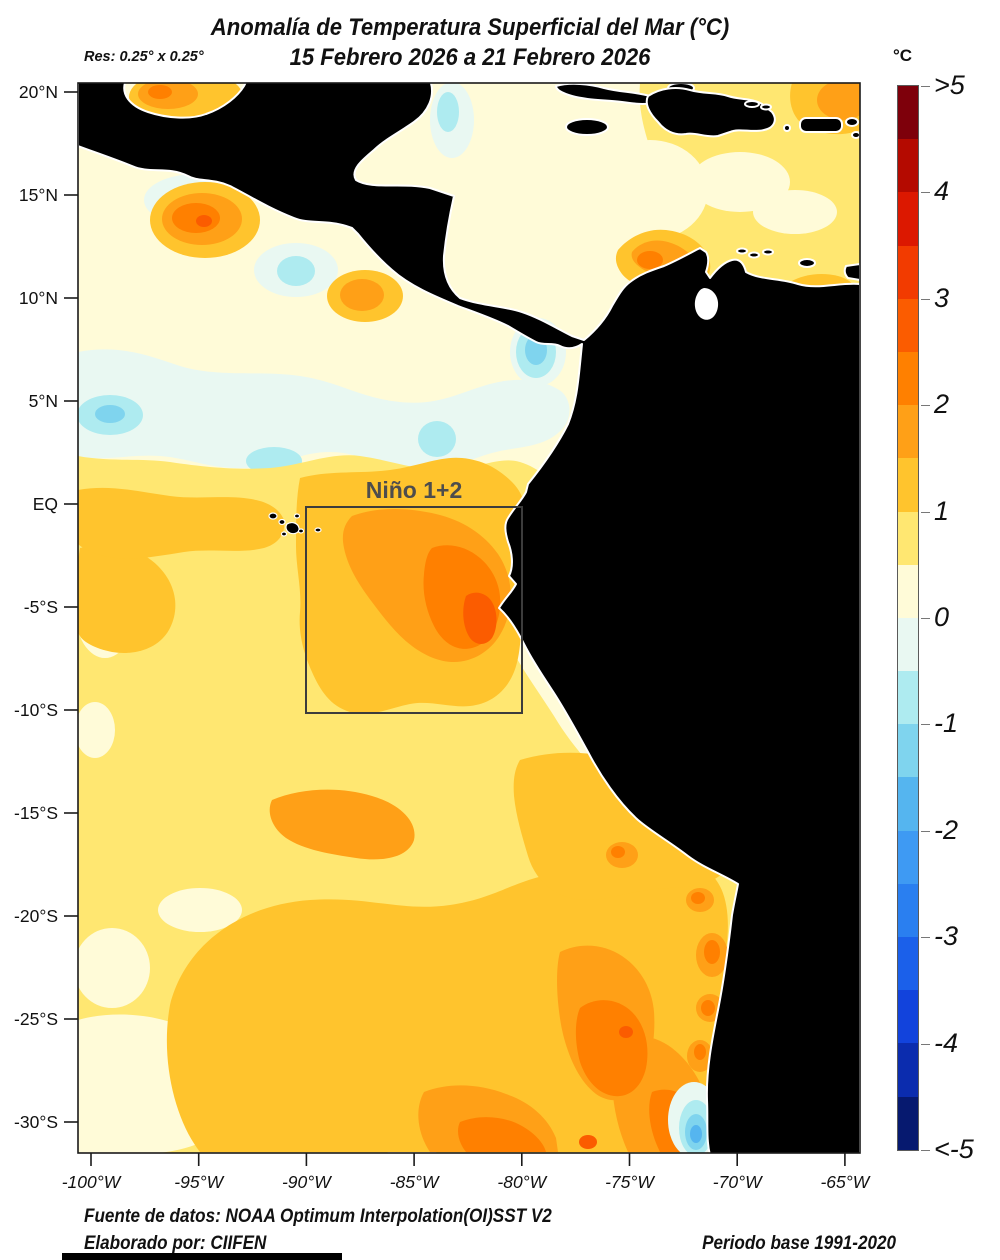 Image resolution: width=1000 pixels, height=1260 pixels. I want to click on lake-maracaibo, so click(706, 304).